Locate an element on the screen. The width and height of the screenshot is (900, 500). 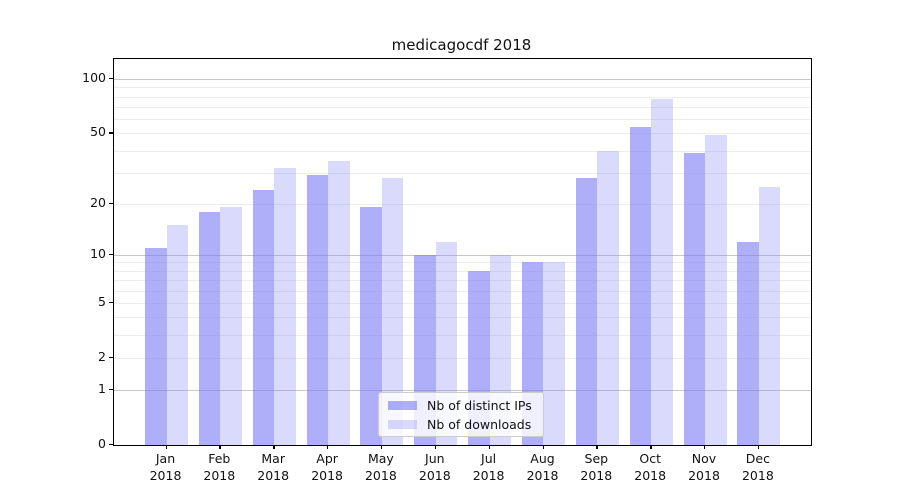
x-tick-mark-apr-2018 is located at coordinates (328, 447).